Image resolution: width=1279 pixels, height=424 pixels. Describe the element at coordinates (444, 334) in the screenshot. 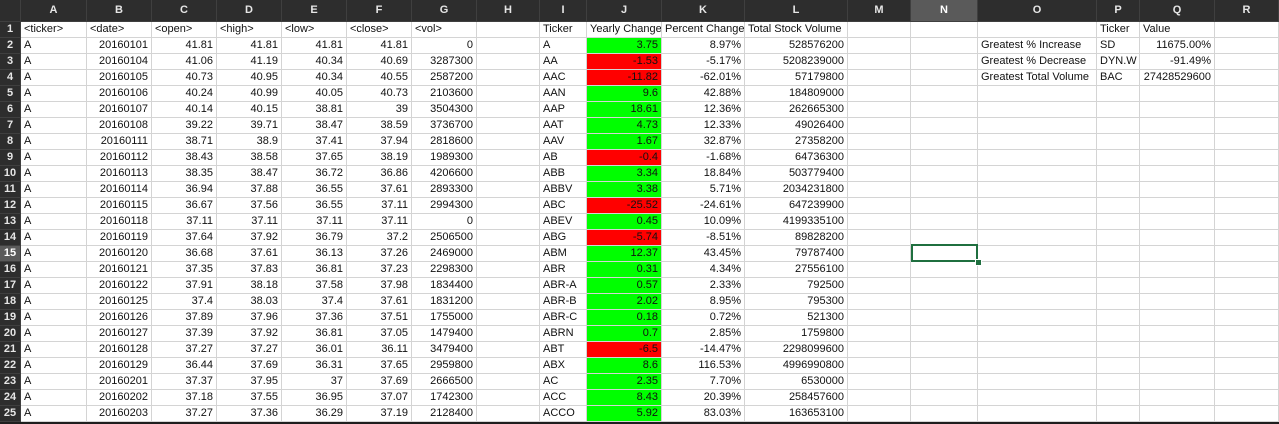

I see `raw-data-cell: 1479400` at that location.